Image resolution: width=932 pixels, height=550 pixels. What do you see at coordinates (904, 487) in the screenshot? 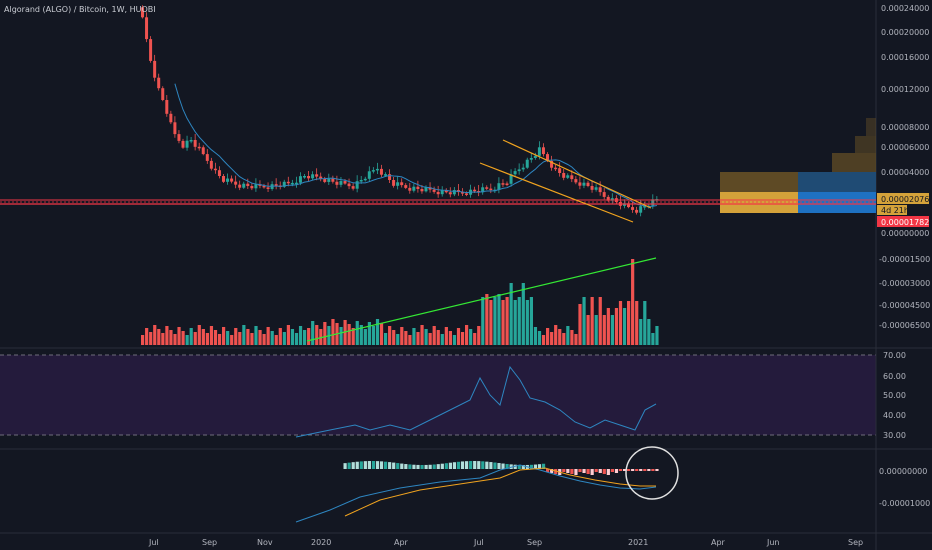
I see `macd-axis: 0.00000000 -0.00001000` at bounding box center [904, 487].